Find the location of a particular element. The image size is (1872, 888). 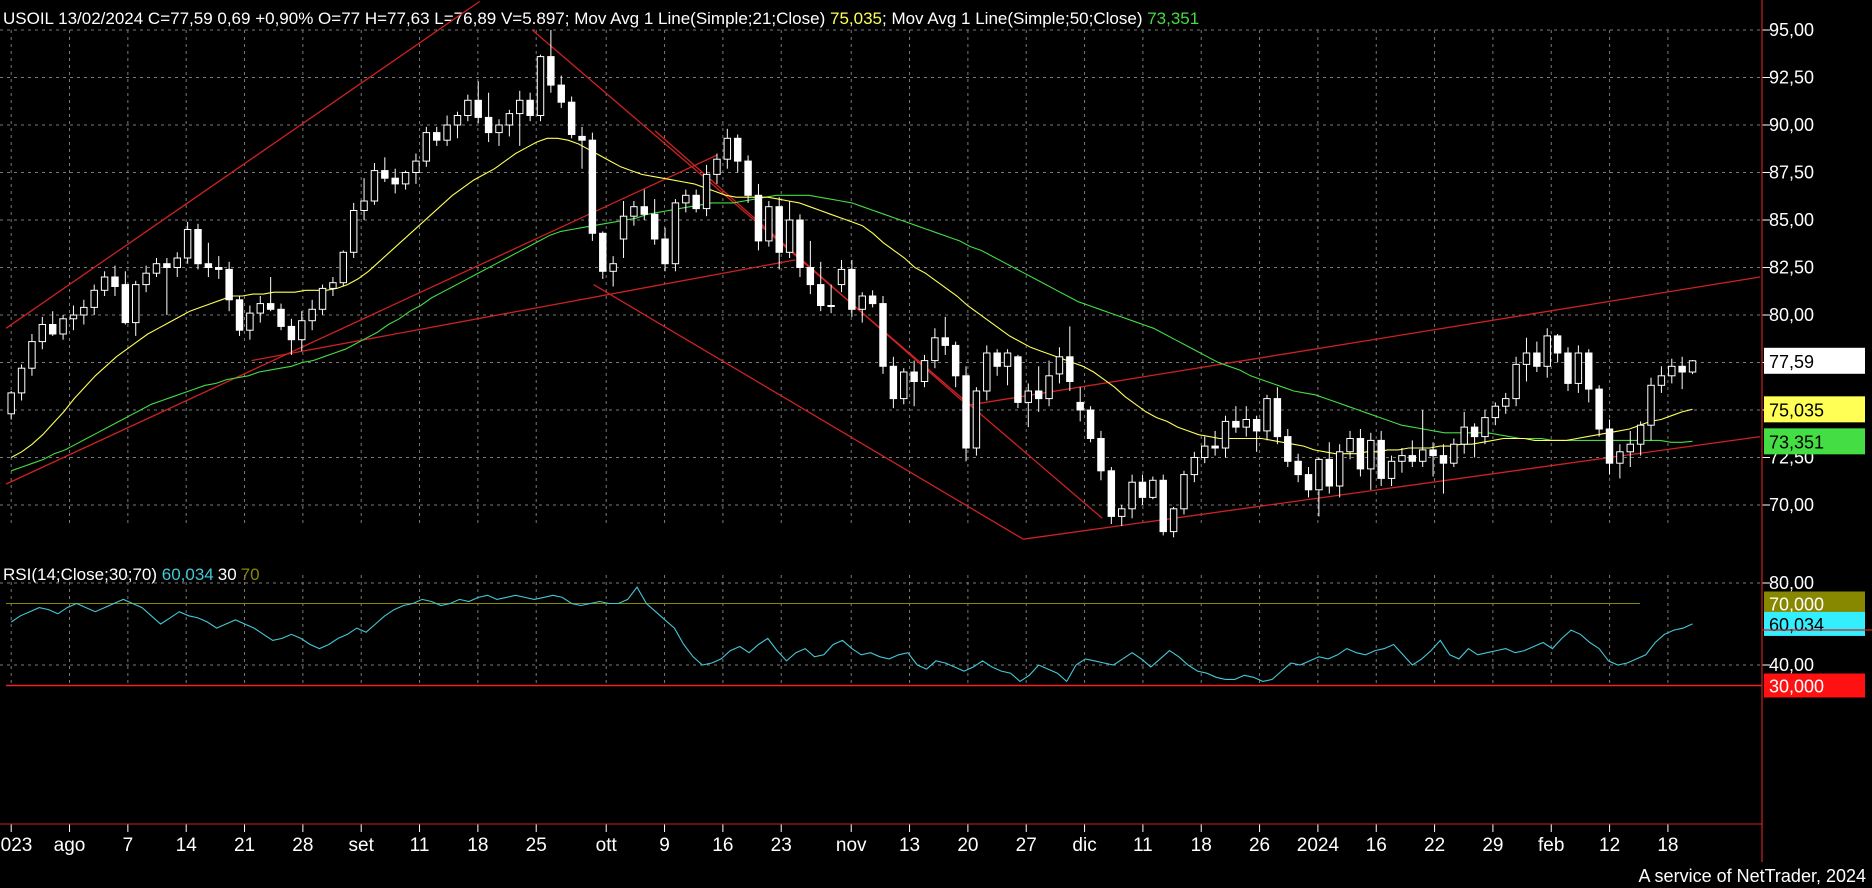

date-tick-label: 14 is located at coordinates (187, 845).